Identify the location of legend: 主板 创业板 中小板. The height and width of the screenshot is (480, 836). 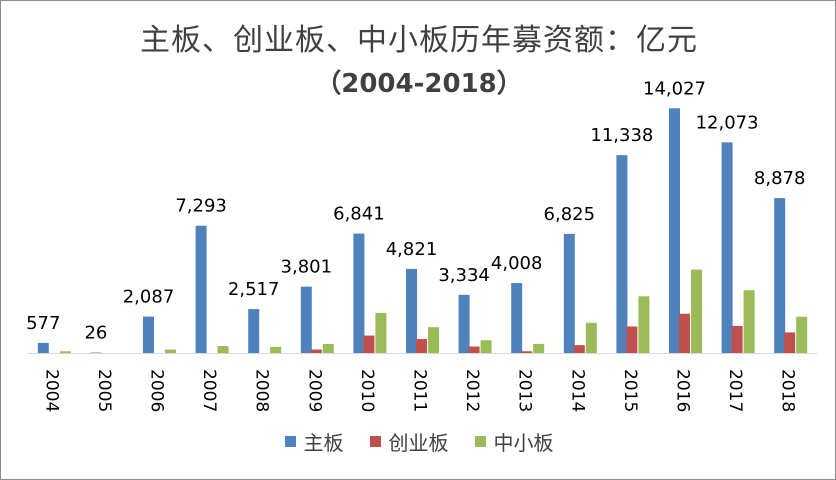
(418, 441).